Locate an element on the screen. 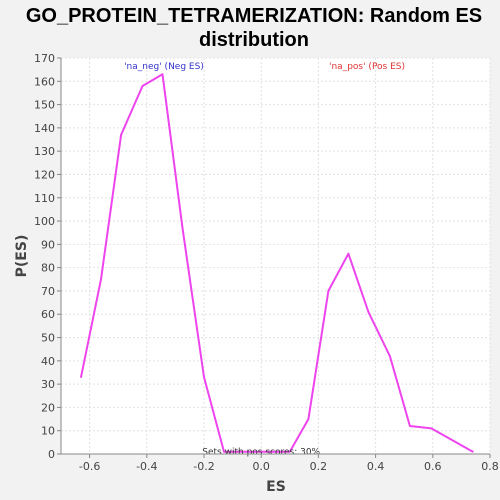 This screenshot has width=500, height=500. y-tick-label: 160 is located at coordinates (44, 81).